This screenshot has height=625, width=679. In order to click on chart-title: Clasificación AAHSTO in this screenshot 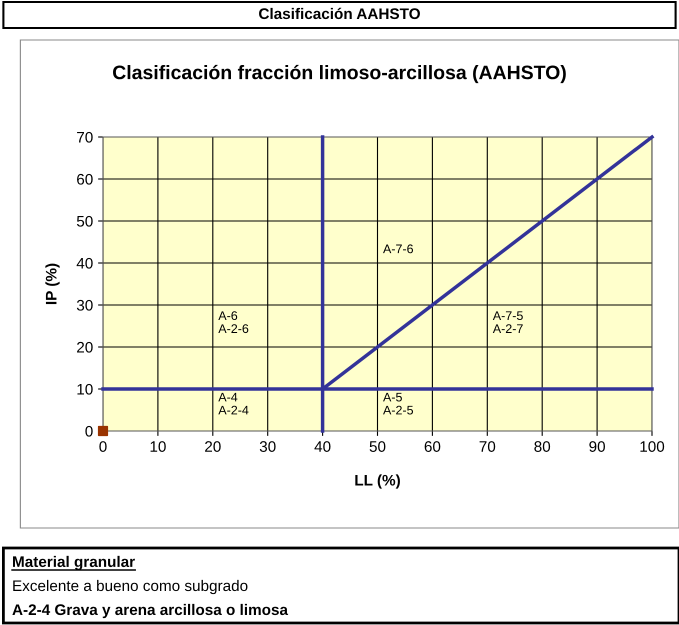, I will do `click(339, 14)`.